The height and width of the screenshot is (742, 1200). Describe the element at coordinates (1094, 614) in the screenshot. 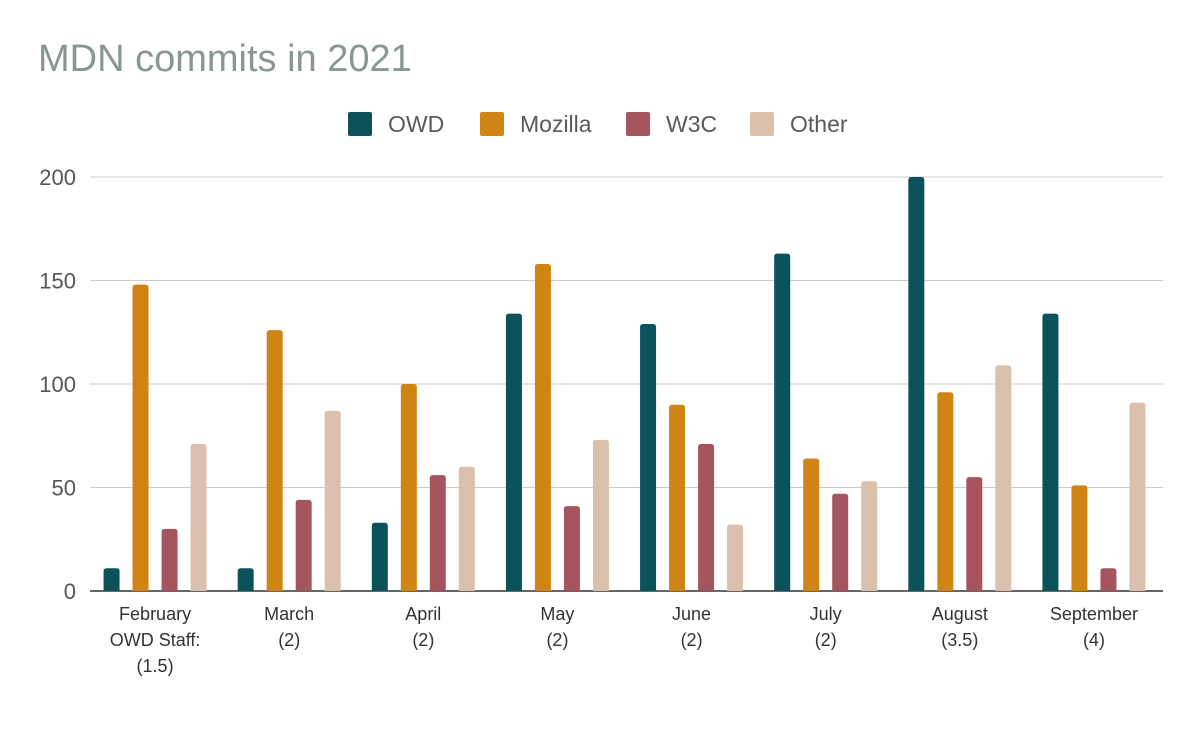

I see `x-tick-label: September` at that location.